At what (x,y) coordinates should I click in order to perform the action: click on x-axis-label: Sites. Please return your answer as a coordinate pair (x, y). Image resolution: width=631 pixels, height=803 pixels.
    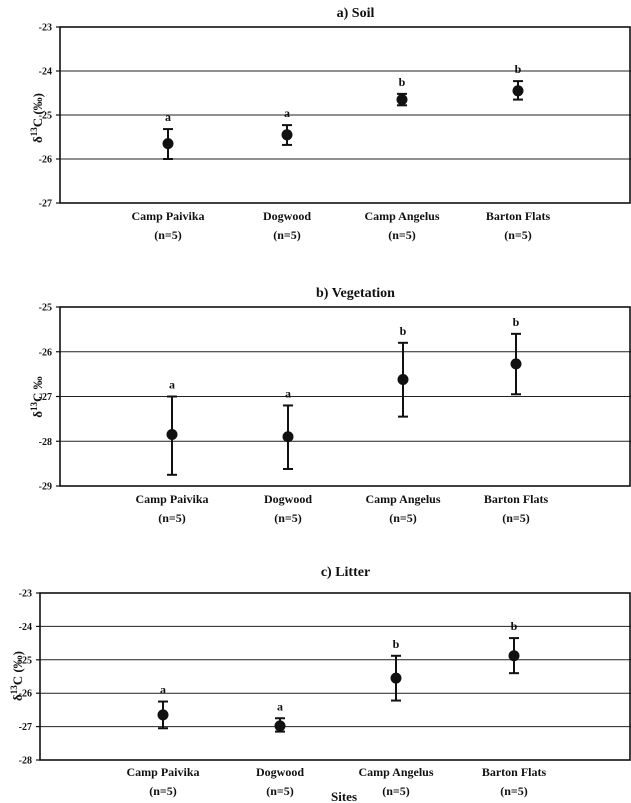
    Looking at the image, I should click on (344, 796).